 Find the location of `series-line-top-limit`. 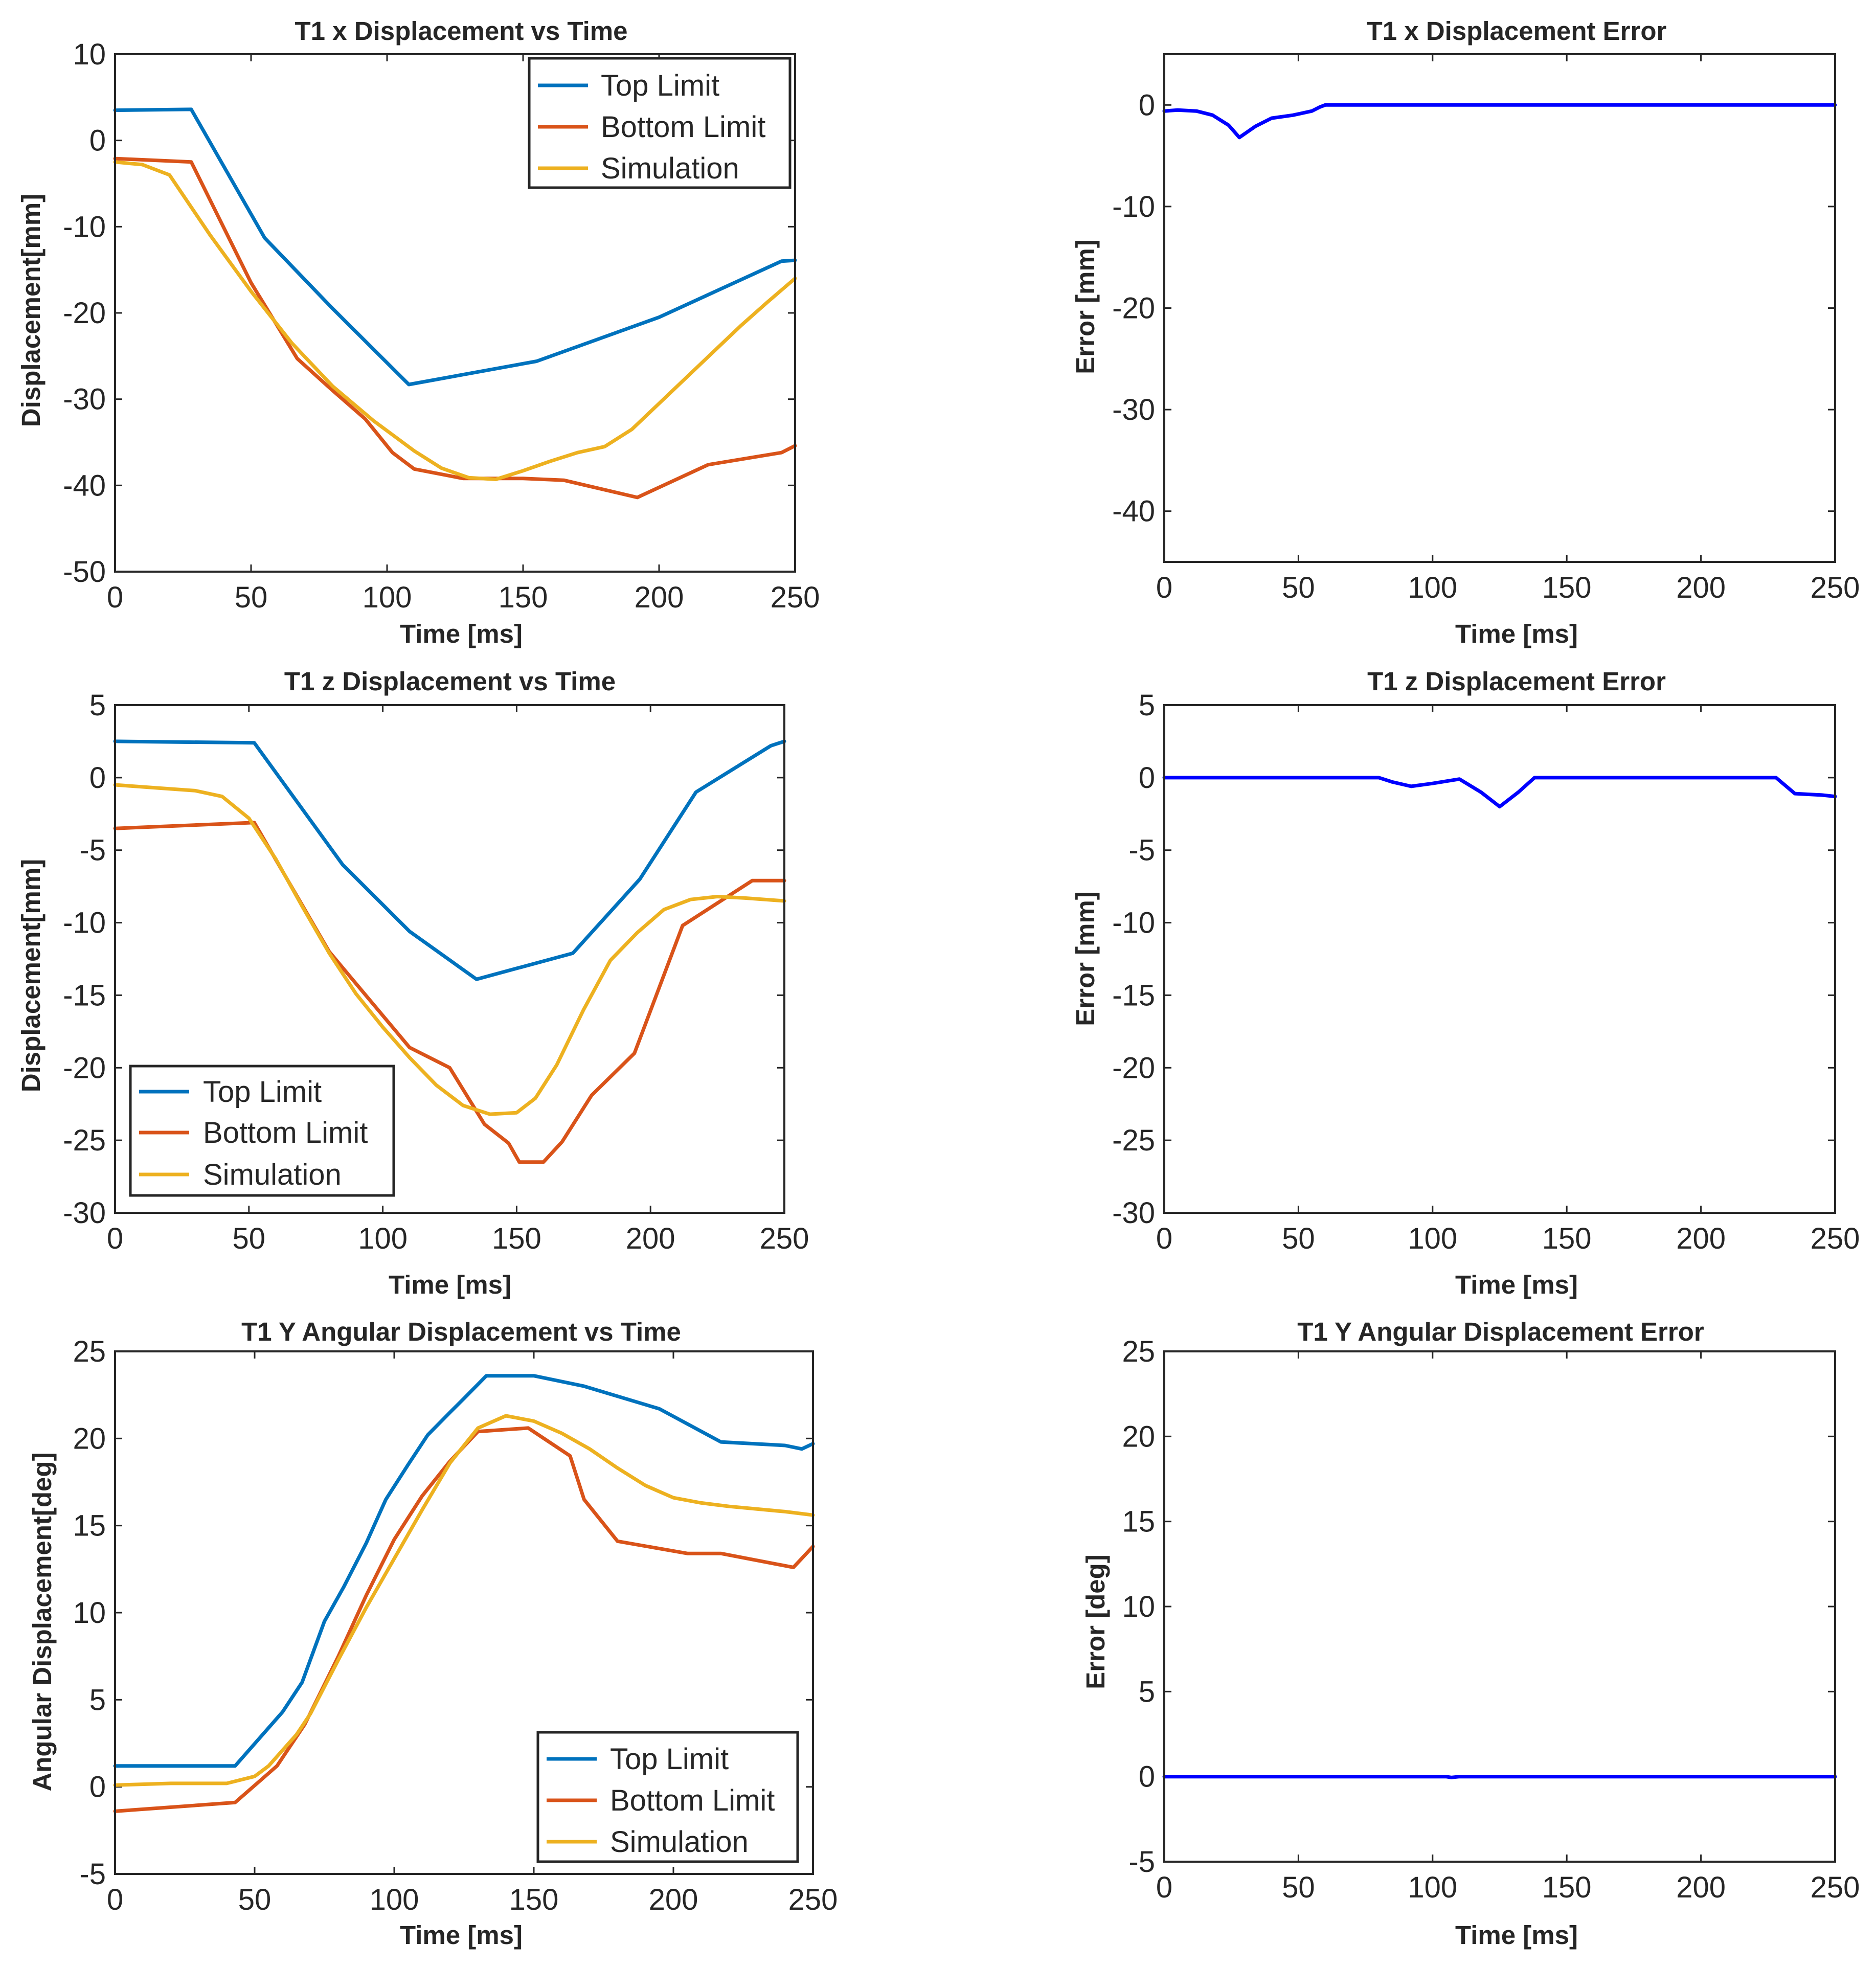

series-line-top-limit is located at coordinates (464, 1571).